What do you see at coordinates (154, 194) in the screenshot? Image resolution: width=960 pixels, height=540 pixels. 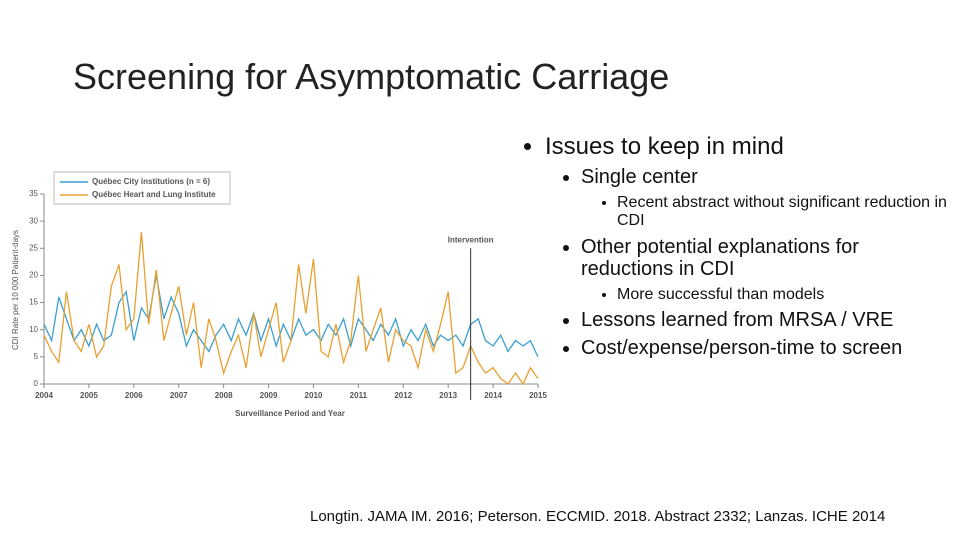 I see `legend-label: Québec Heart and Lung Institute` at bounding box center [154, 194].